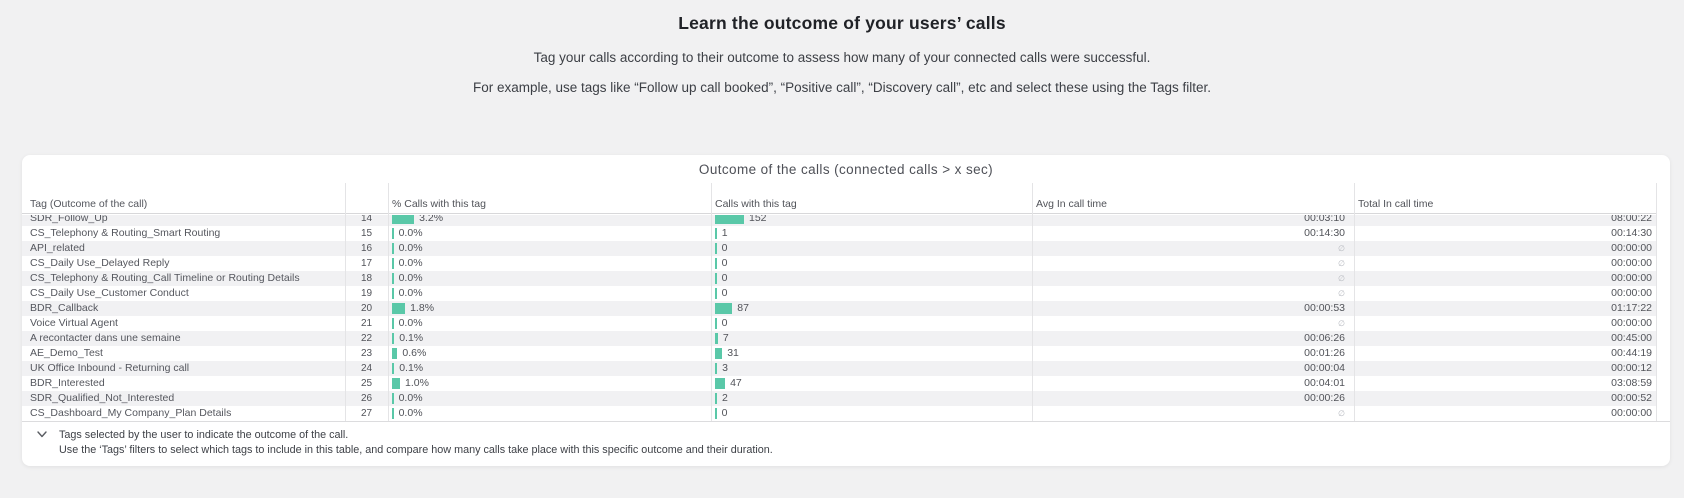 The width and height of the screenshot is (1684, 498). Describe the element at coordinates (366, 248) in the screenshot. I see `row-index-cell: 16` at that location.